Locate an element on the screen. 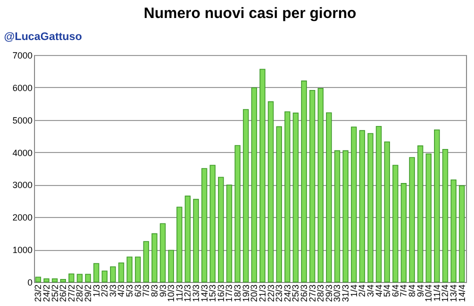 The height and width of the screenshot is (306, 474). x-tick-label: 23/3 is located at coordinates (279, 293).